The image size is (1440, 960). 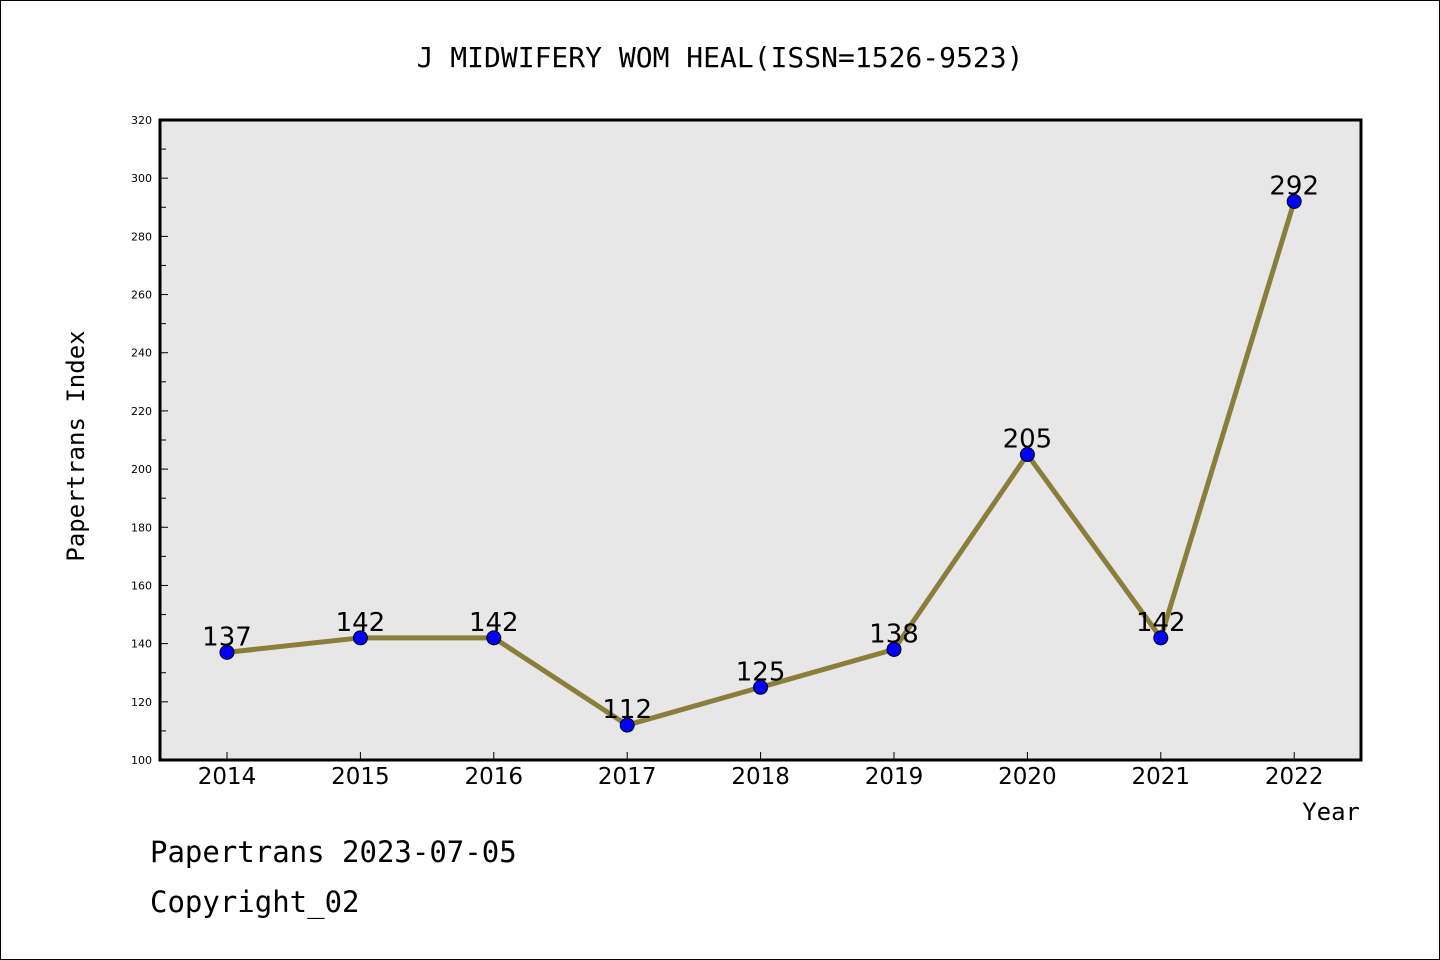 What do you see at coordinates (761, 672) in the screenshot?
I see `data-label: 125` at bounding box center [761, 672].